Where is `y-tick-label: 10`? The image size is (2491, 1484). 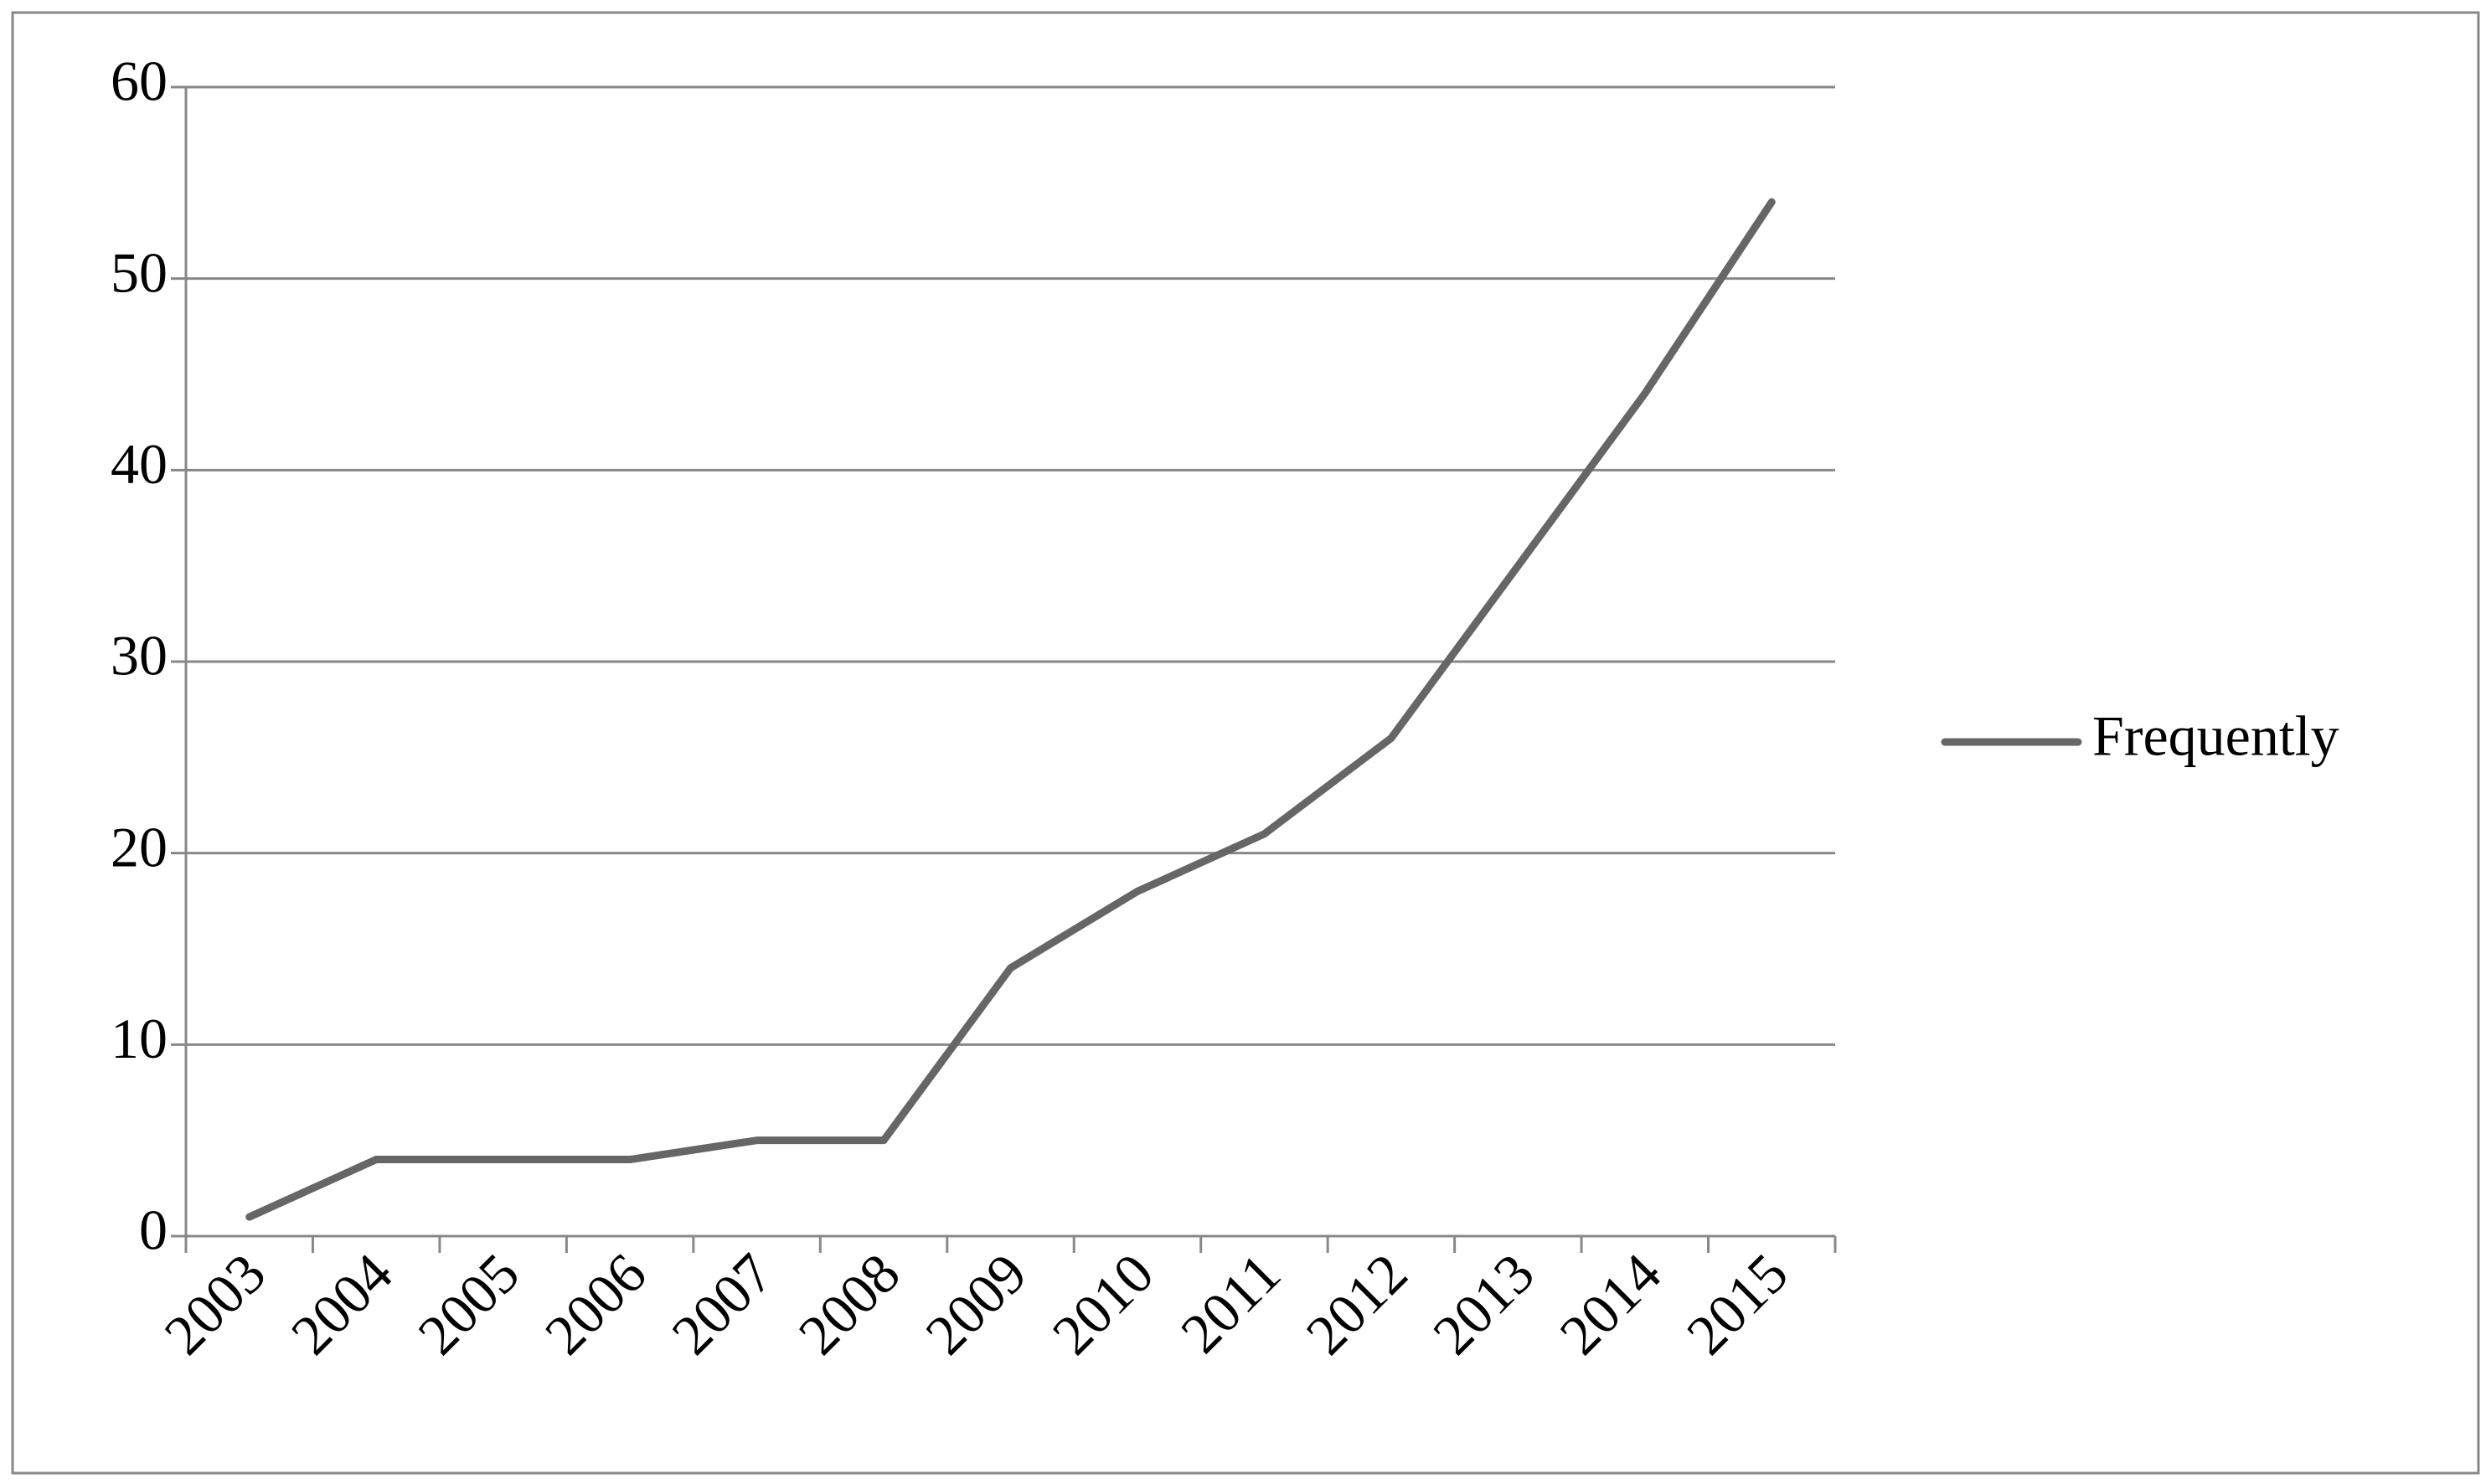 y-tick-label: 10 is located at coordinates (139, 1038).